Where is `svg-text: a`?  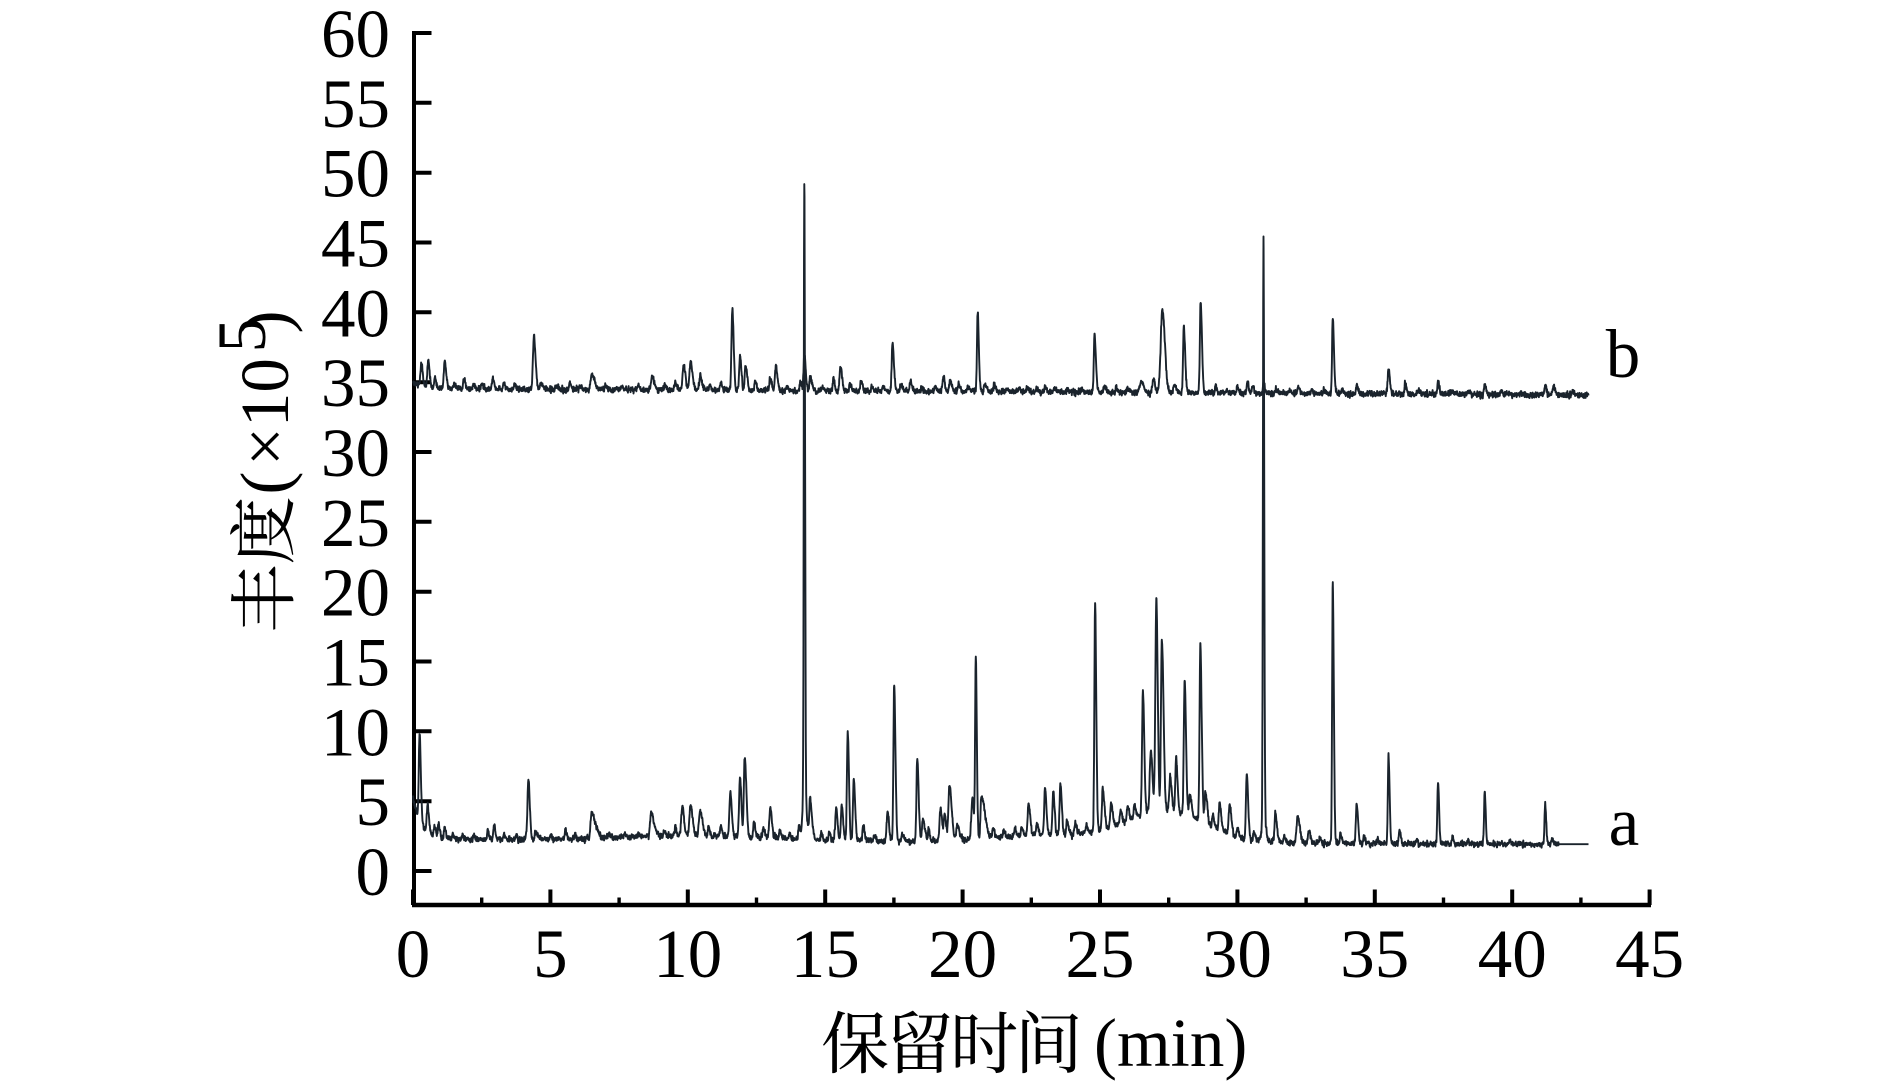 svg-text: a is located at coordinates (1624, 822).